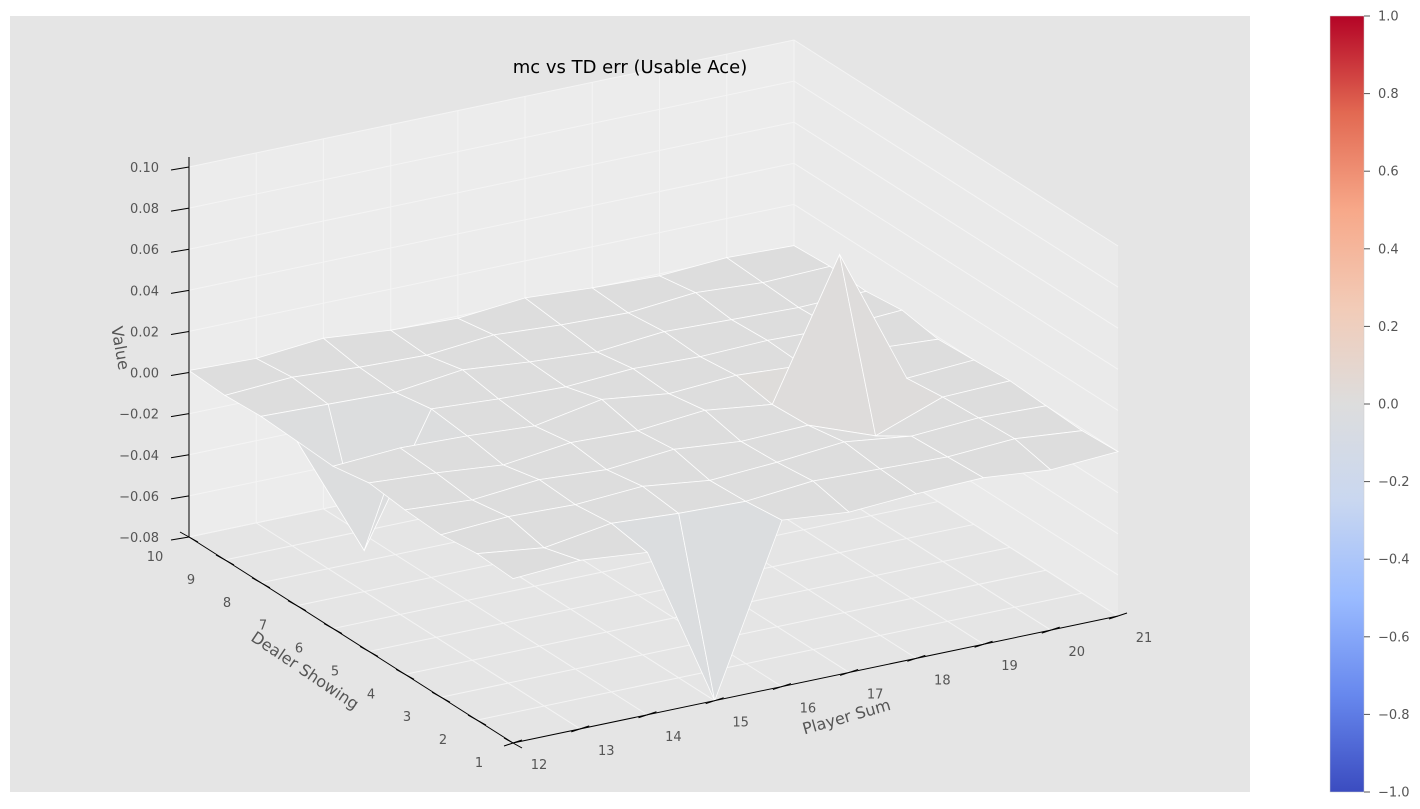  Describe the element at coordinates (144, 332) in the screenshot. I see `z-tick-label: 0.02` at that location.